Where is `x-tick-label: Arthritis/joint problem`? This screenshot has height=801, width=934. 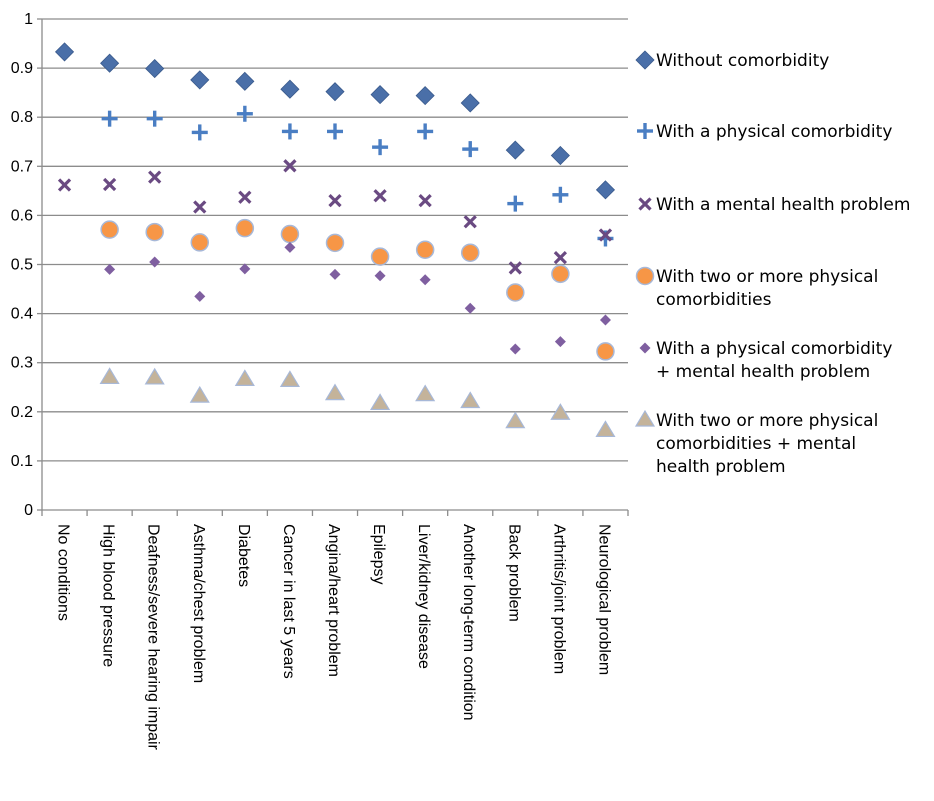
x-tick-label: Arthritis/joint problem is located at coordinates (558, 599).